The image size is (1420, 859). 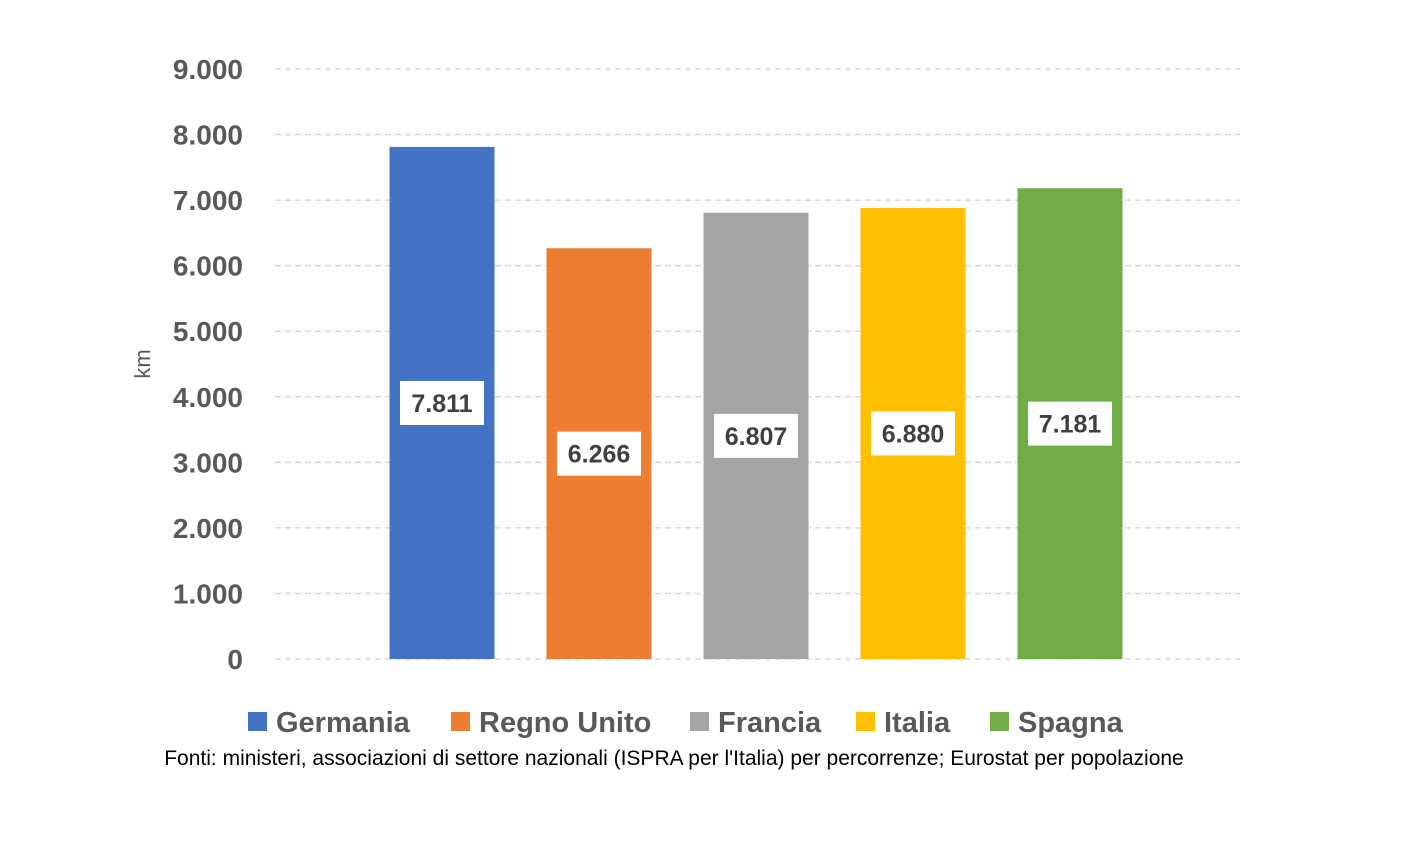 What do you see at coordinates (917, 723) in the screenshot?
I see `legend-label: Italia` at bounding box center [917, 723].